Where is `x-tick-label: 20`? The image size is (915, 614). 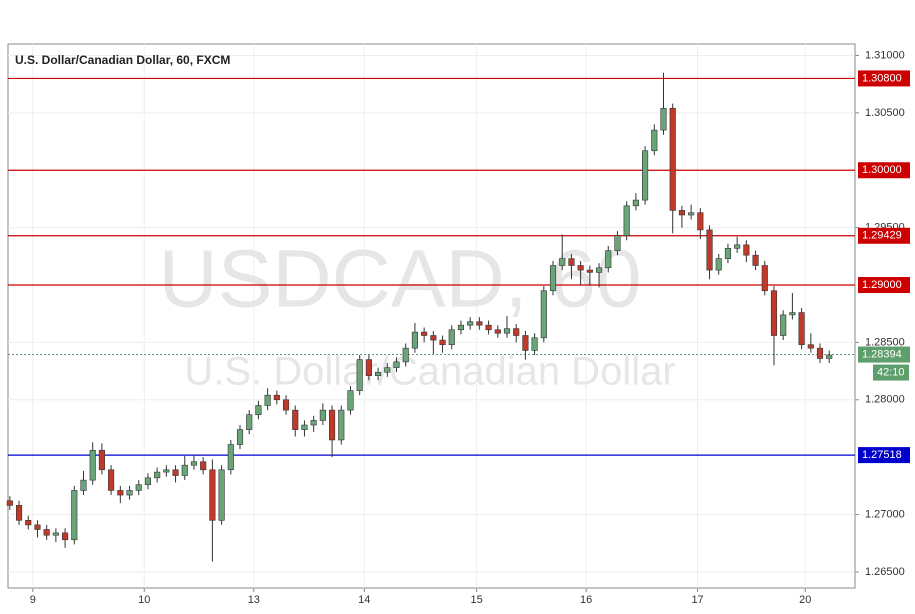
x-tick-label: 20 is located at coordinates (805, 600).